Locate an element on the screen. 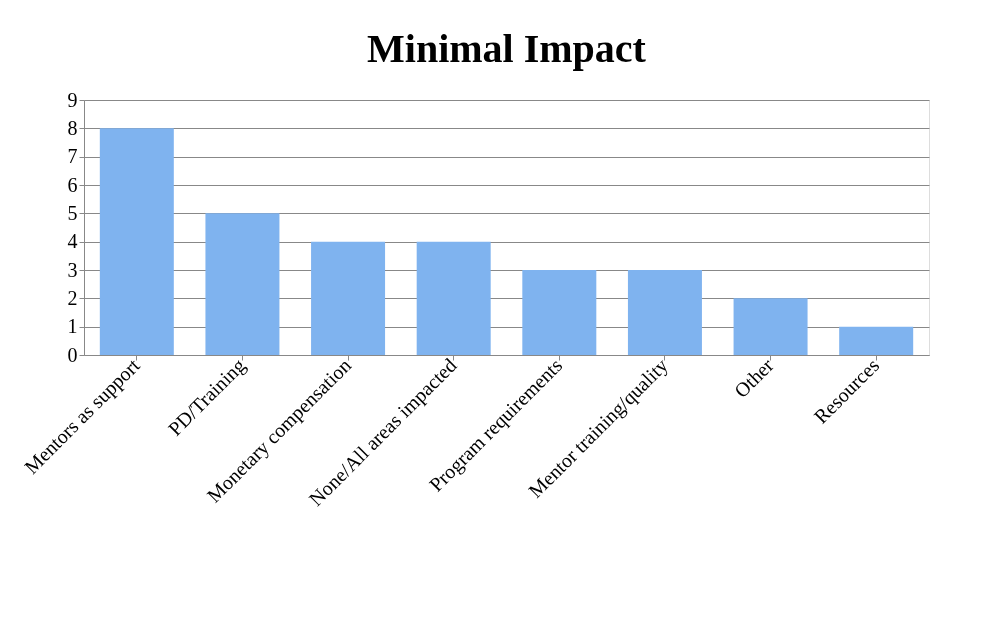 Image resolution: width=1005 pixels, height=639 pixels. y-tick-label: 2 is located at coordinates (72, 297).